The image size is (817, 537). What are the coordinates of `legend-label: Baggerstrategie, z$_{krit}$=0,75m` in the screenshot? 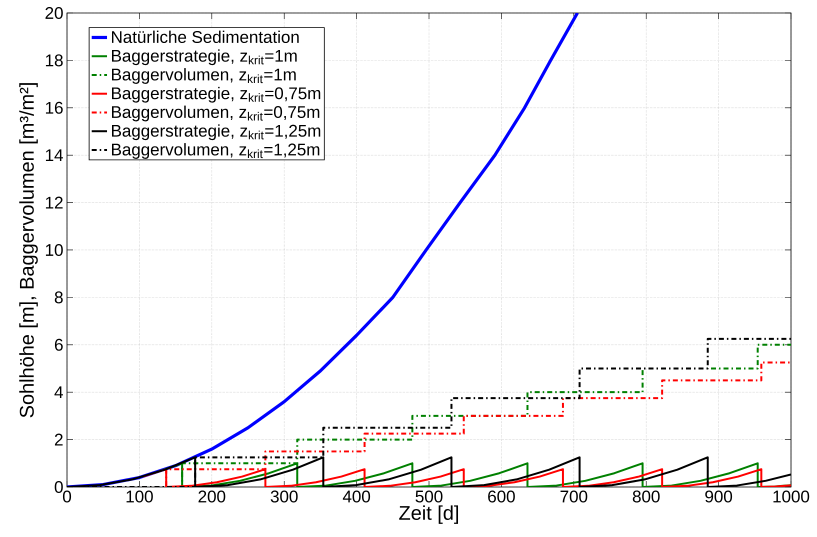 It's located at (216, 94).